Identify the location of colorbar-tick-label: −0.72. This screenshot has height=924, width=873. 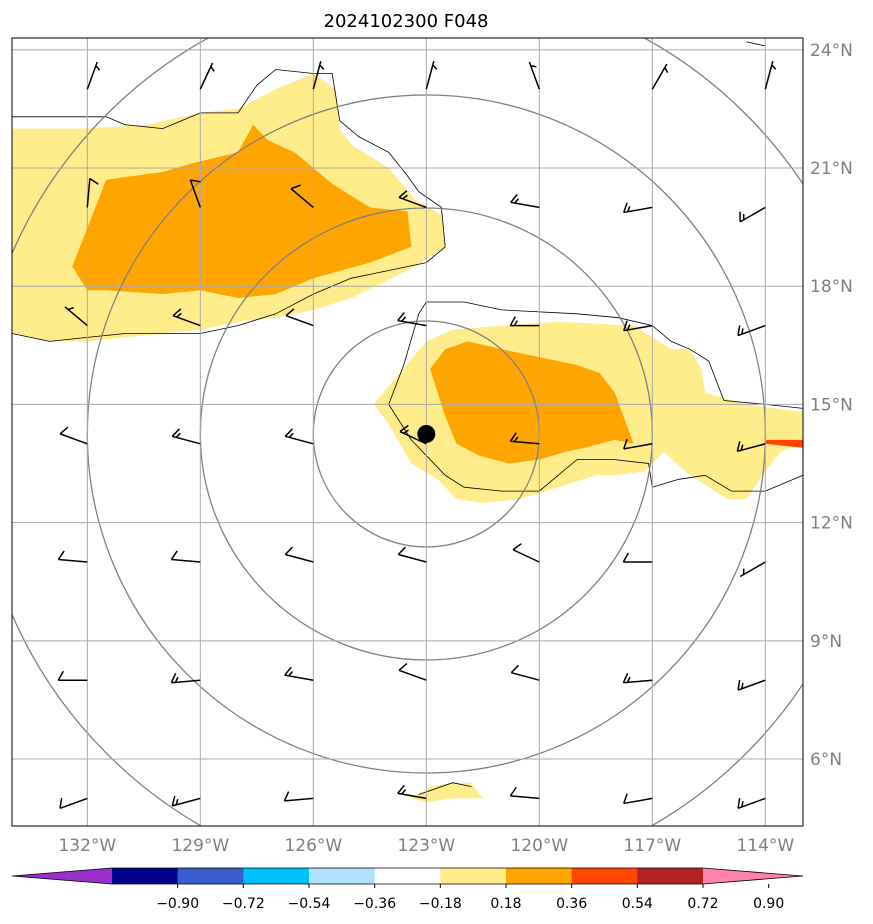
(243, 904).